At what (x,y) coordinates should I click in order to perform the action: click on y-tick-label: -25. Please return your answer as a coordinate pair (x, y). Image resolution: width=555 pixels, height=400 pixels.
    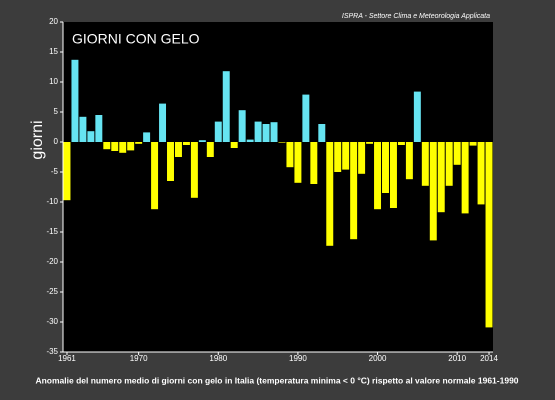
    Looking at the image, I should click on (52, 291).